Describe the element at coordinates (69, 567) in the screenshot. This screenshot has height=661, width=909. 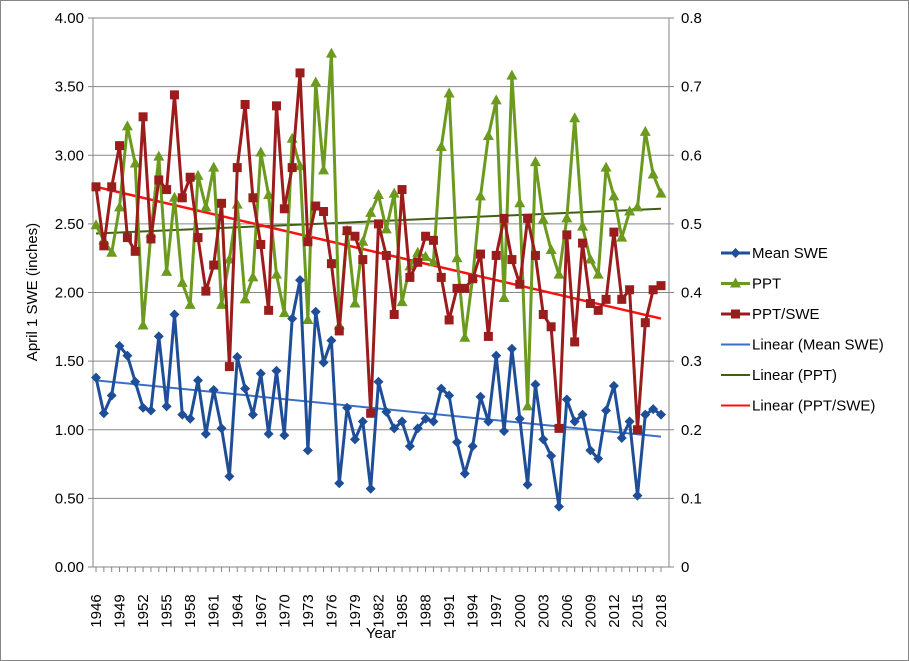
I see `y-tick-label: 0.00` at that location.